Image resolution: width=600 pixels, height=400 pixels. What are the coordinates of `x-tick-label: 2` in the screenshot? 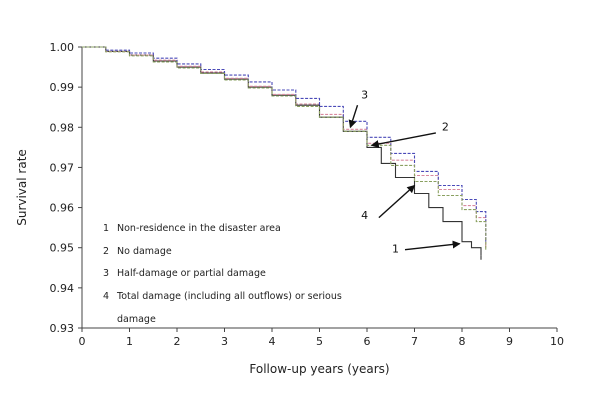 It's located at (177, 341).